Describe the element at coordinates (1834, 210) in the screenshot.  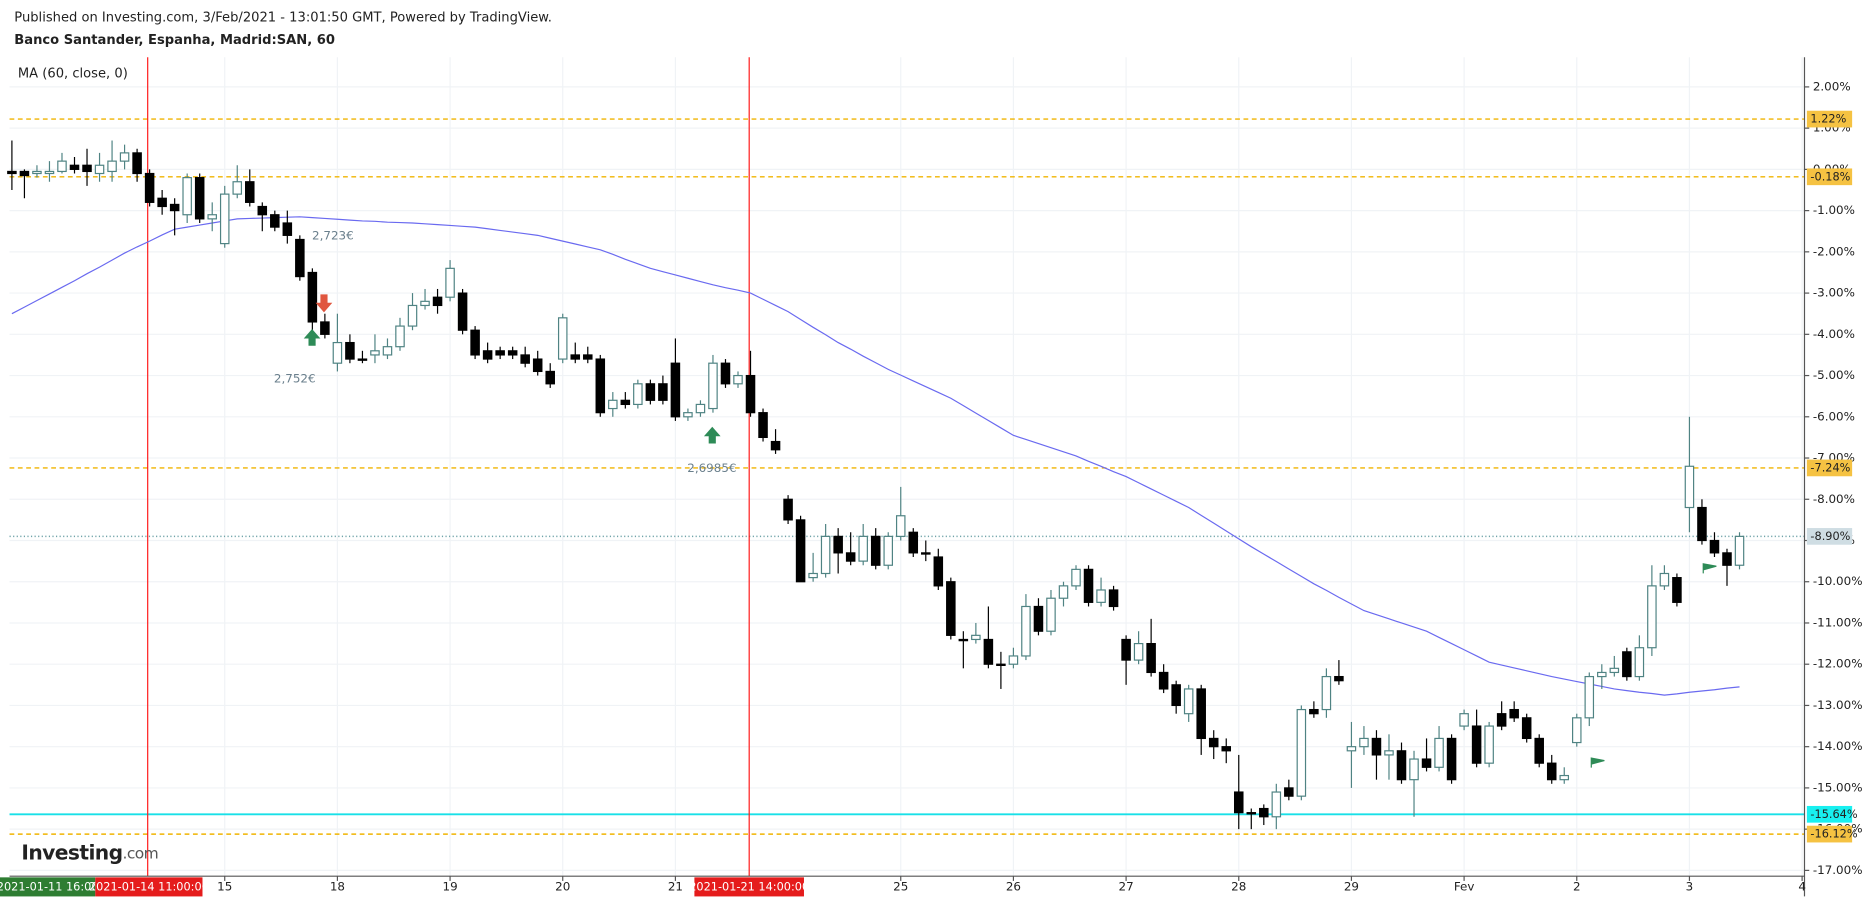
I see `y-tick-label: -1.00%` at that location.